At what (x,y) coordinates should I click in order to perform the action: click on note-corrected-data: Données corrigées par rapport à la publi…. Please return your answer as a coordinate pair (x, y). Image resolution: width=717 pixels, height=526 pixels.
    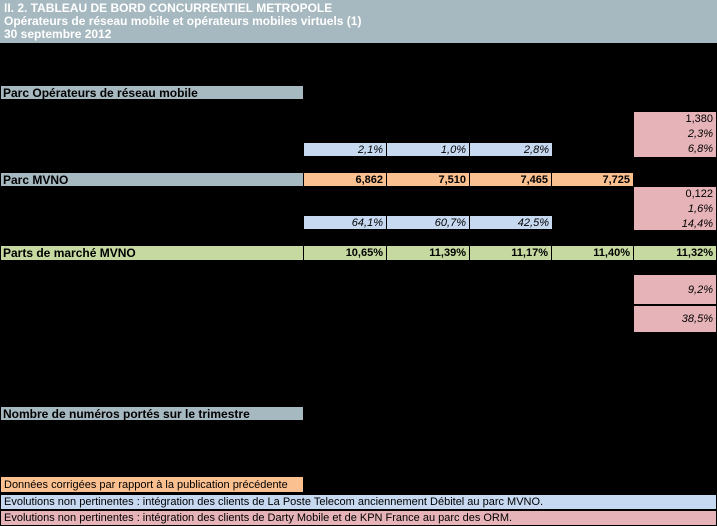
    Looking at the image, I should click on (152, 484).